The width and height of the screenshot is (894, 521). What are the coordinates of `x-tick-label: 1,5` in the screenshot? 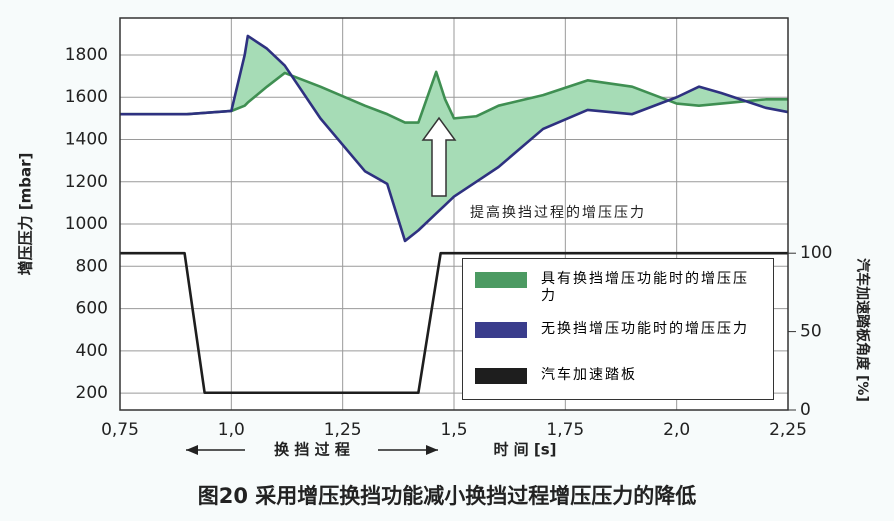 It's located at (453, 430).